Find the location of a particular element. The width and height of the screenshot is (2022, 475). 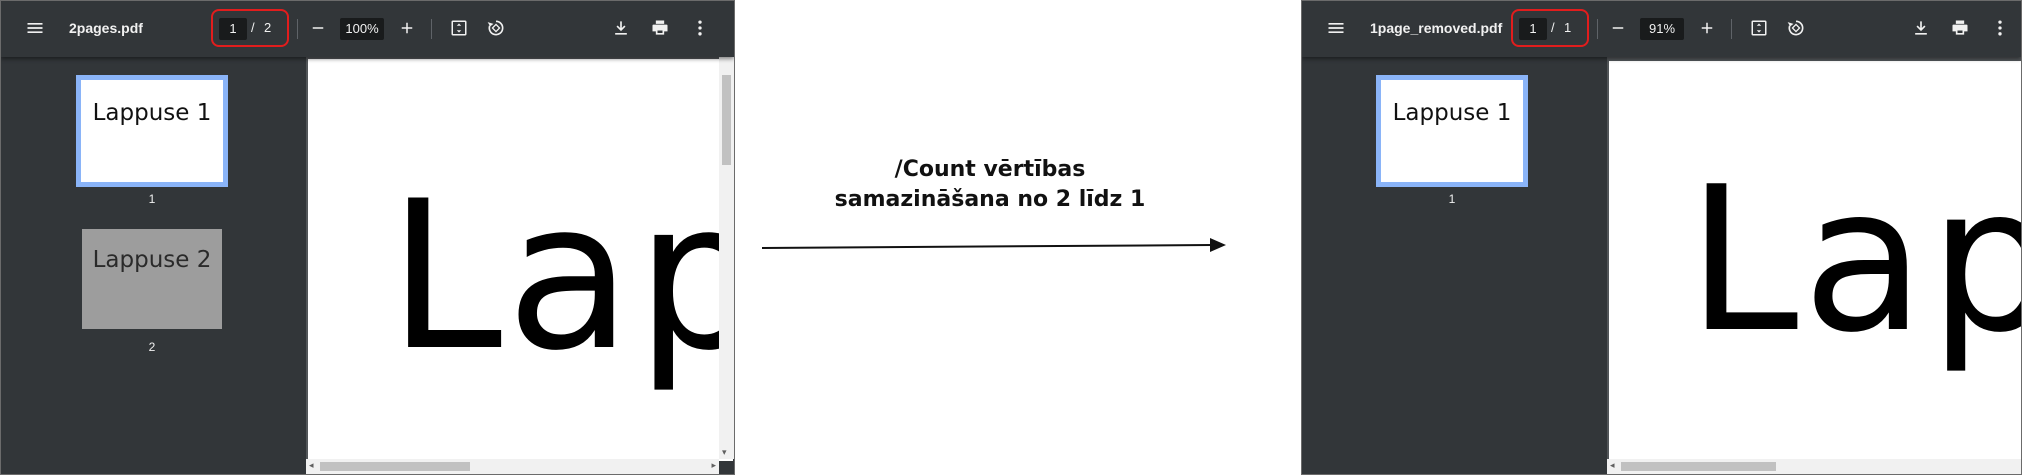

horizontal-scrollbar: ◂ ▸ is located at coordinates (512, 466).